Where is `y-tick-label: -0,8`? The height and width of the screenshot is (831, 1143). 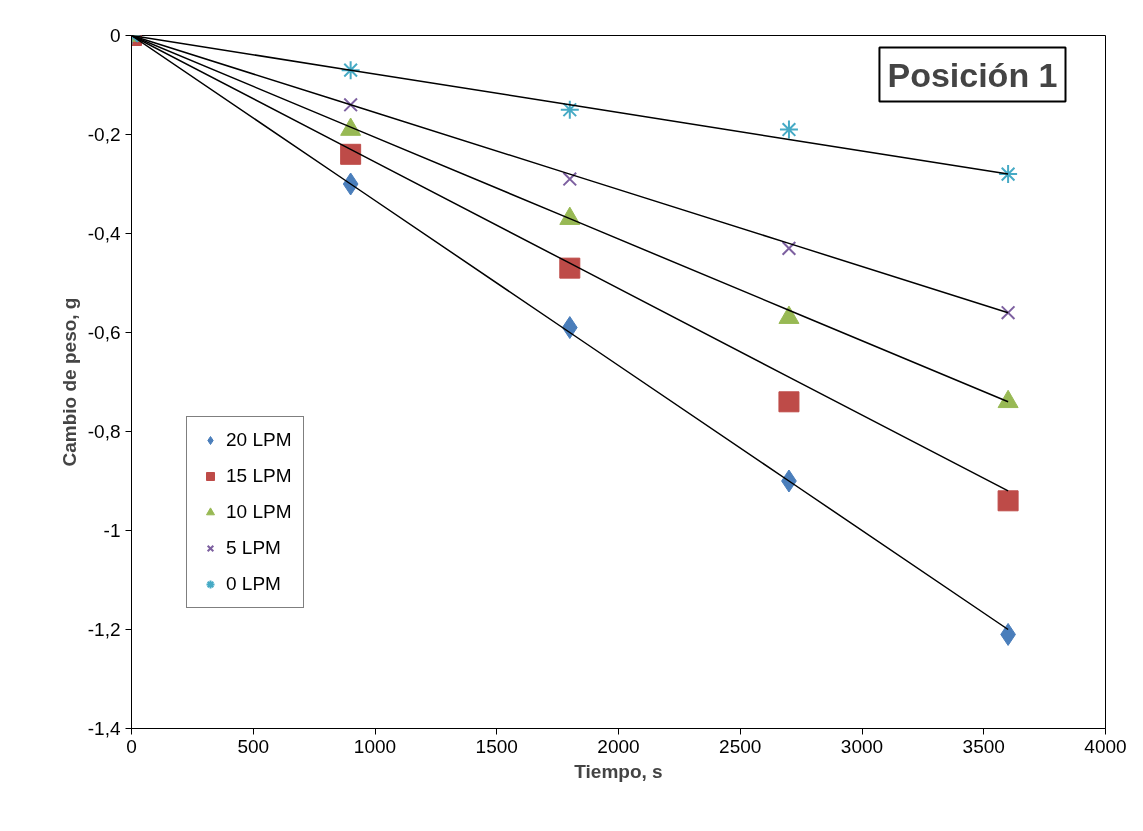
y-tick-label: -0,8 is located at coordinates (104, 431).